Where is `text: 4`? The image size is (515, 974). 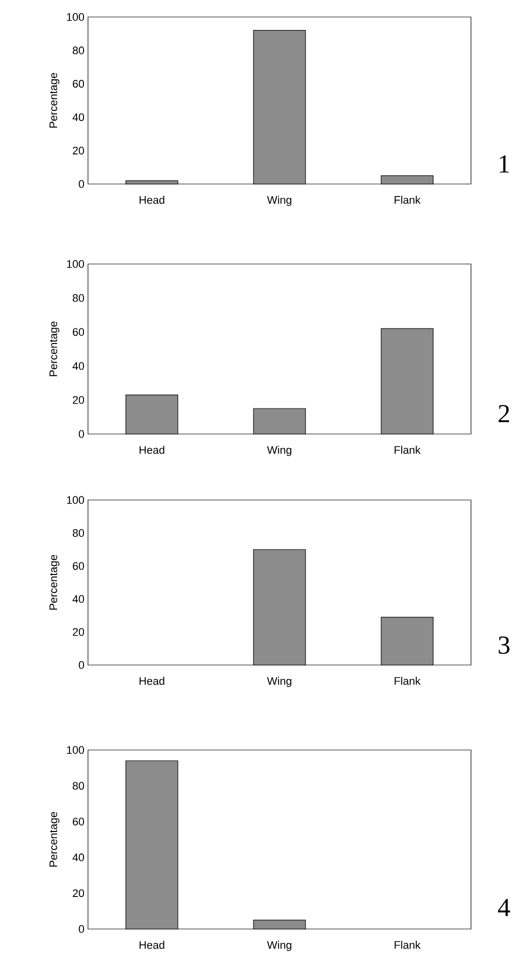 text: 4 is located at coordinates (504, 907).